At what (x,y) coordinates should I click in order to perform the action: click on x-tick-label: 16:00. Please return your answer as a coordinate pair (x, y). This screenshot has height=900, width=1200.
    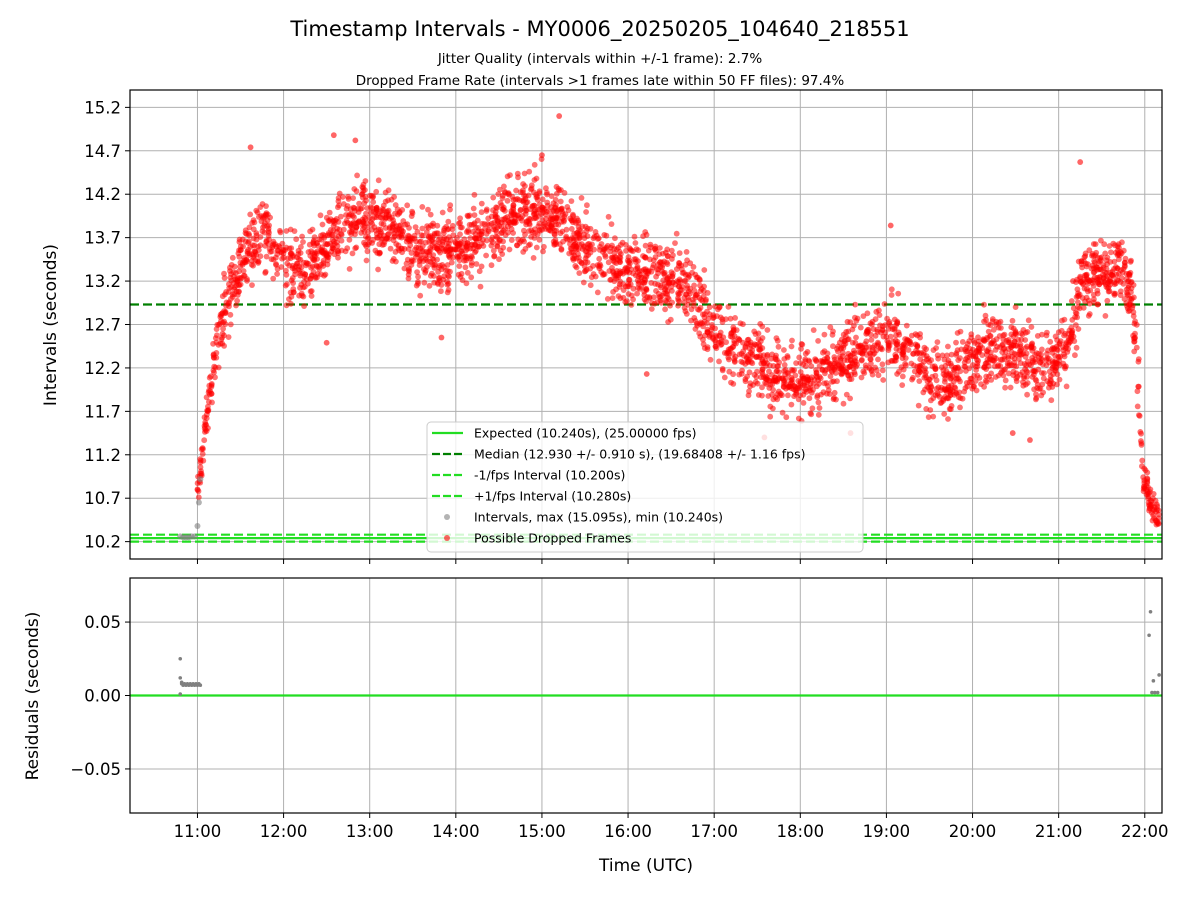
    Looking at the image, I should click on (628, 831).